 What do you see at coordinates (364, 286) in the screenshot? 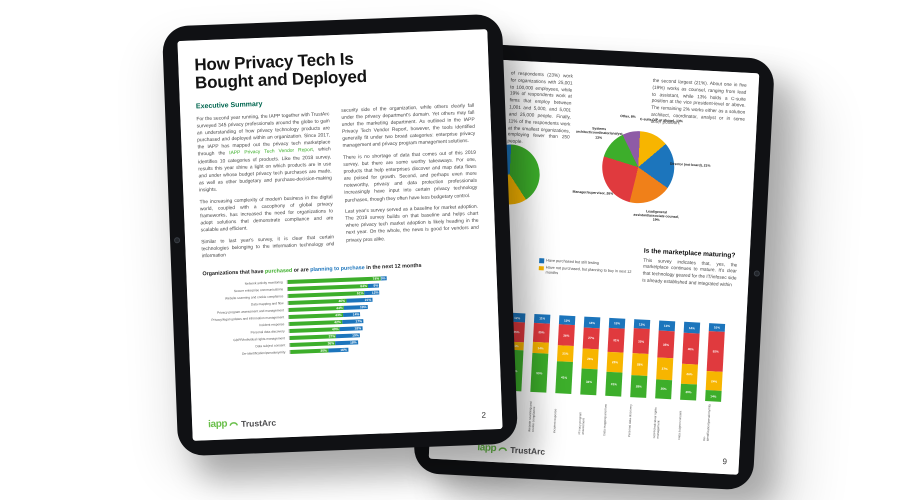
I see `bar-value-label: 64%` at bounding box center [364, 286].